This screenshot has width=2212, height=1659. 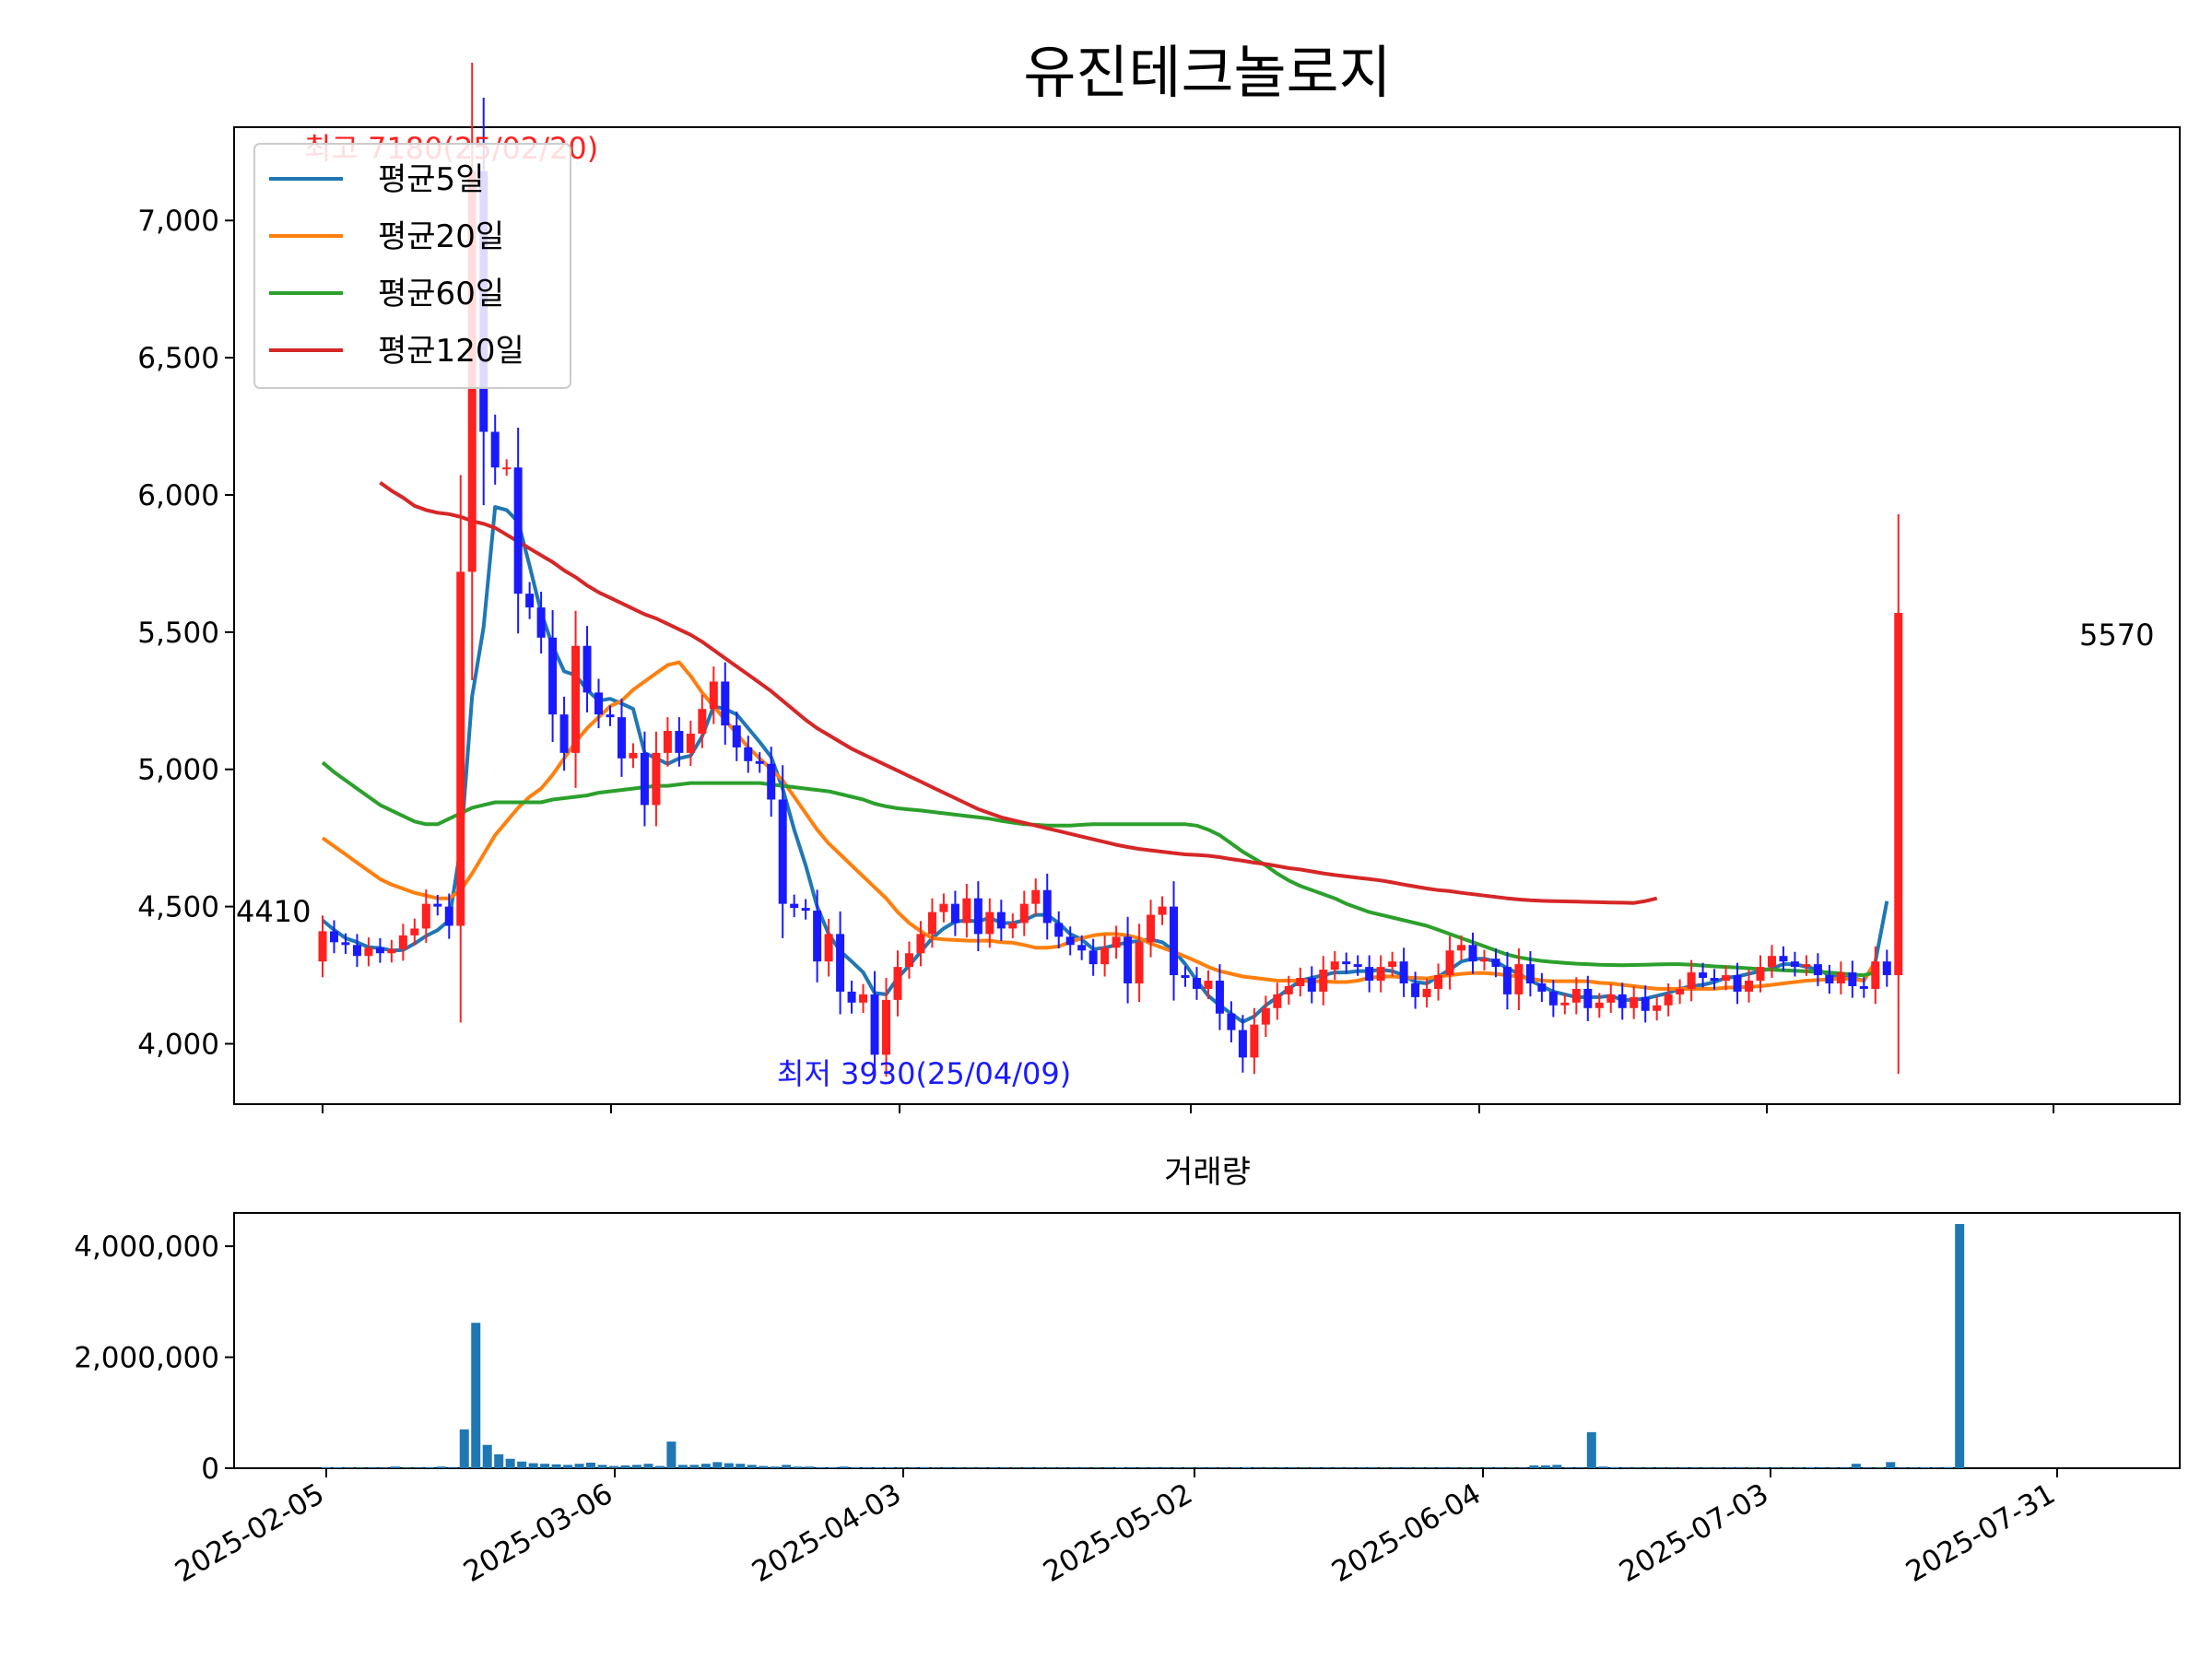 I want to click on x-tick-label: 2025-07-03, so click(x=1694, y=1533).